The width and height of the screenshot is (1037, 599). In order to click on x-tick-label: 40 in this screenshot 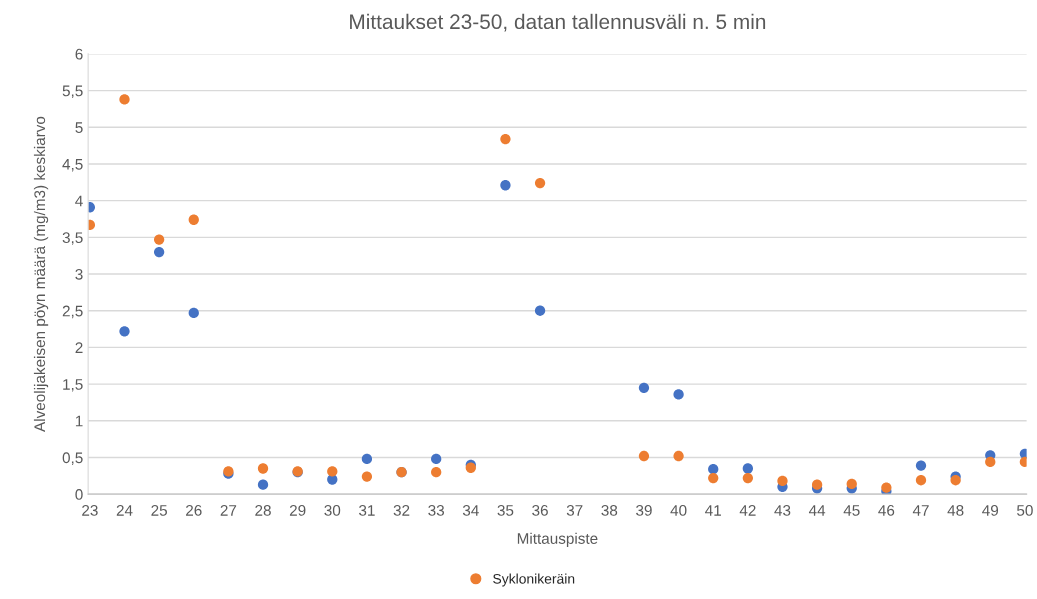, I will do `click(678, 510)`.